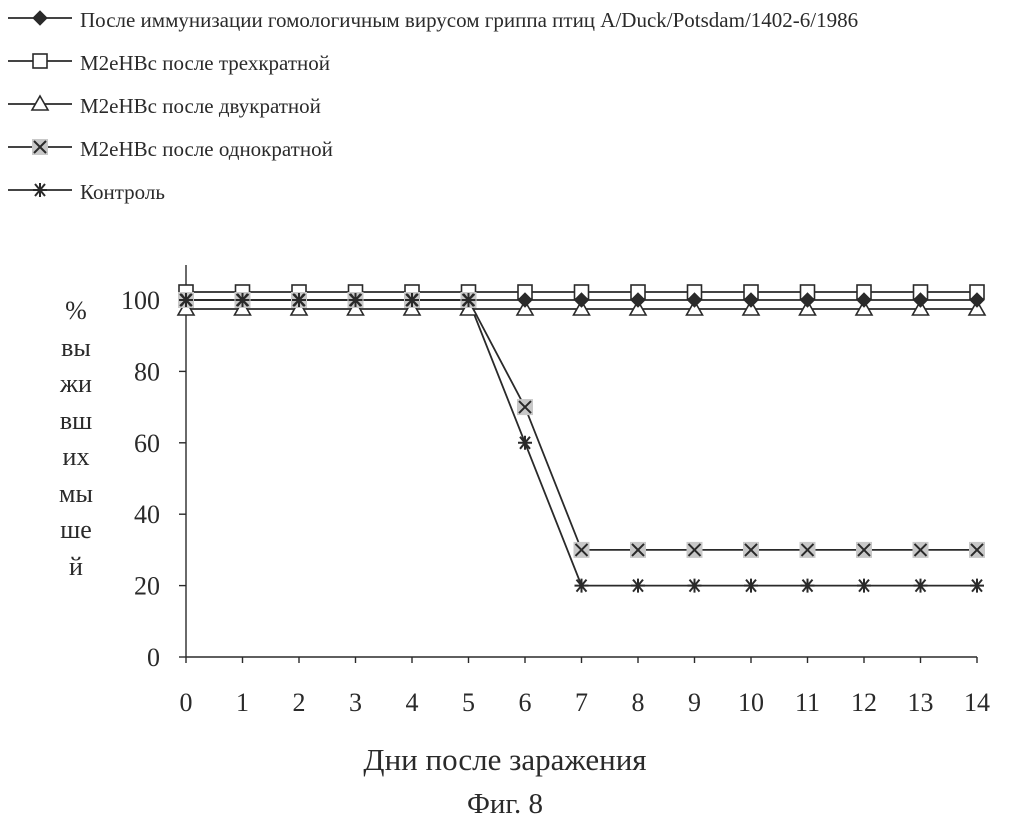 The height and width of the screenshot is (828, 1010). Describe the element at coordinates (638, 702) in the screenshot. I see `x-tick-label: 8` at that location.